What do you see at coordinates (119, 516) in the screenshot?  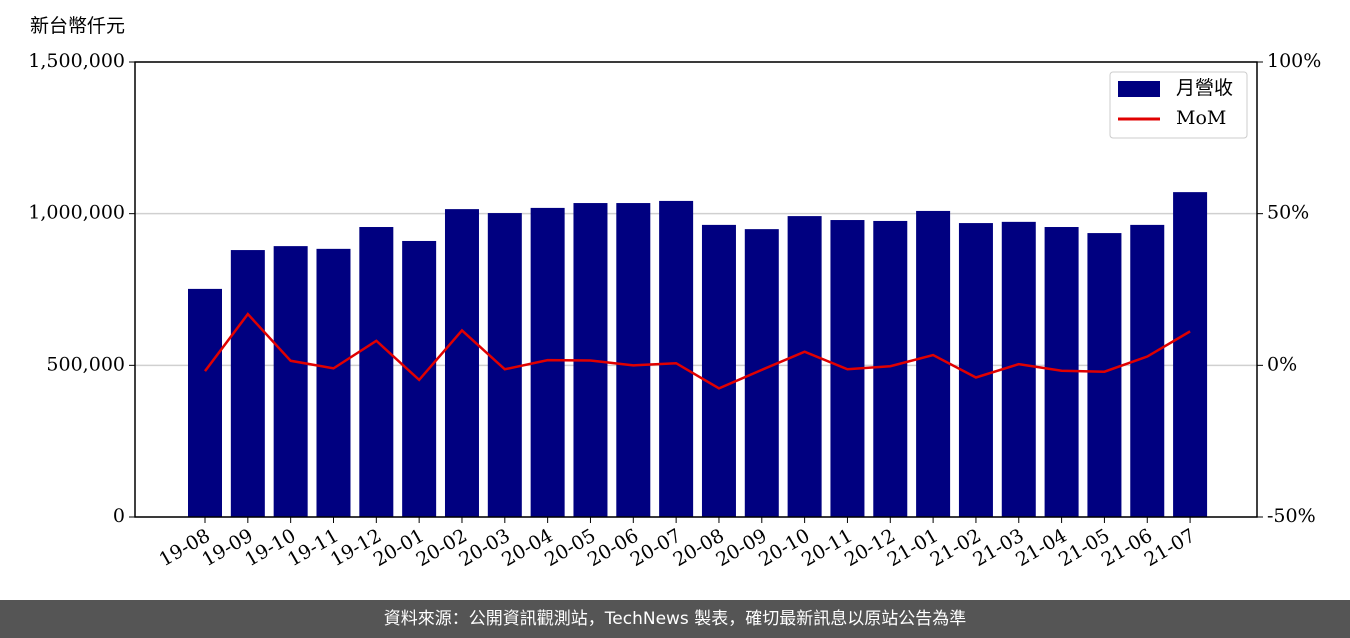 I see `y-tick-label: 0` at bounding box center [119, 516].